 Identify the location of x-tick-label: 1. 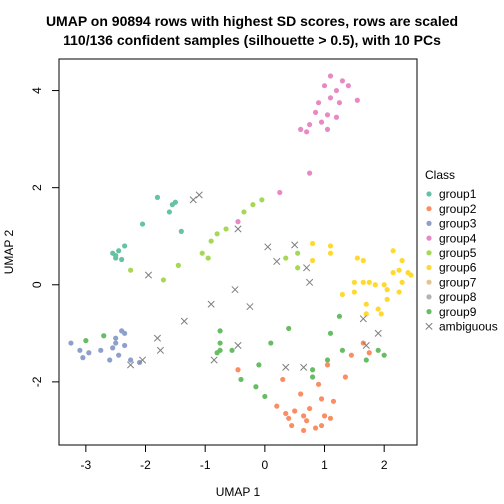
(324, 465).